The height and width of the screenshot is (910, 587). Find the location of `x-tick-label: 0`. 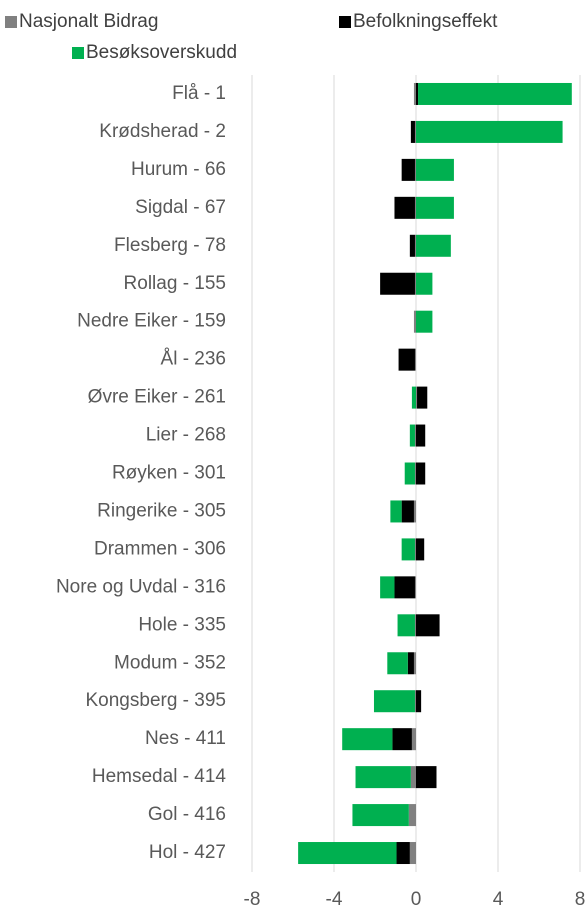

x-tick-label: 0 is located at coordinates (416, 899).